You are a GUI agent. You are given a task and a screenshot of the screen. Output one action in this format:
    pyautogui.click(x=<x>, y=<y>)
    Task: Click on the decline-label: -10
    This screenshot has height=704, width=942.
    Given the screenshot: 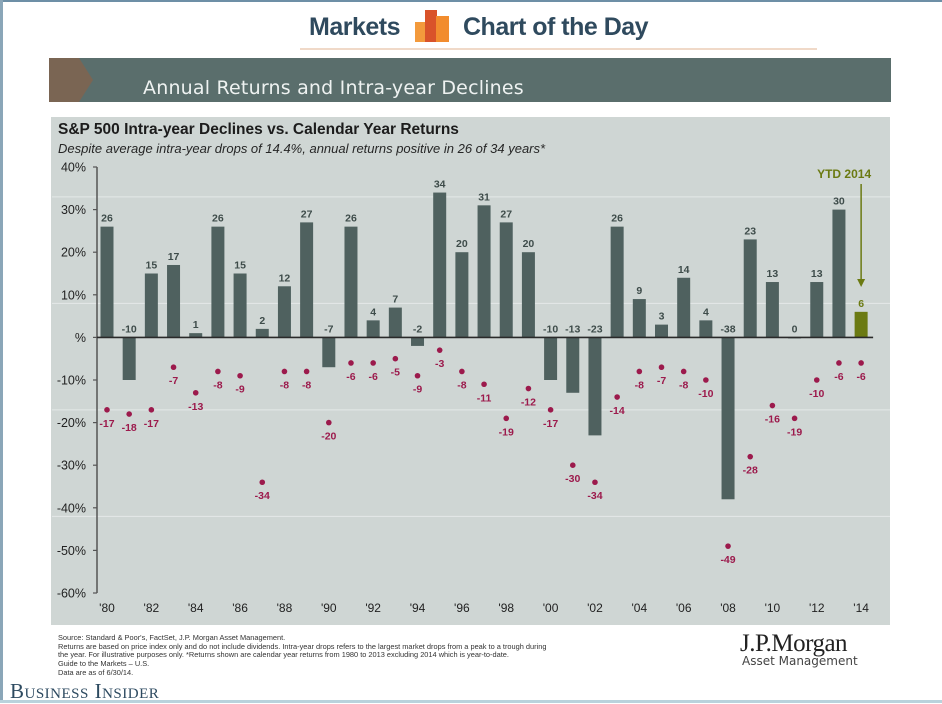 What is the action you would take?
    pyautogui.click(x=816, y=394)
    